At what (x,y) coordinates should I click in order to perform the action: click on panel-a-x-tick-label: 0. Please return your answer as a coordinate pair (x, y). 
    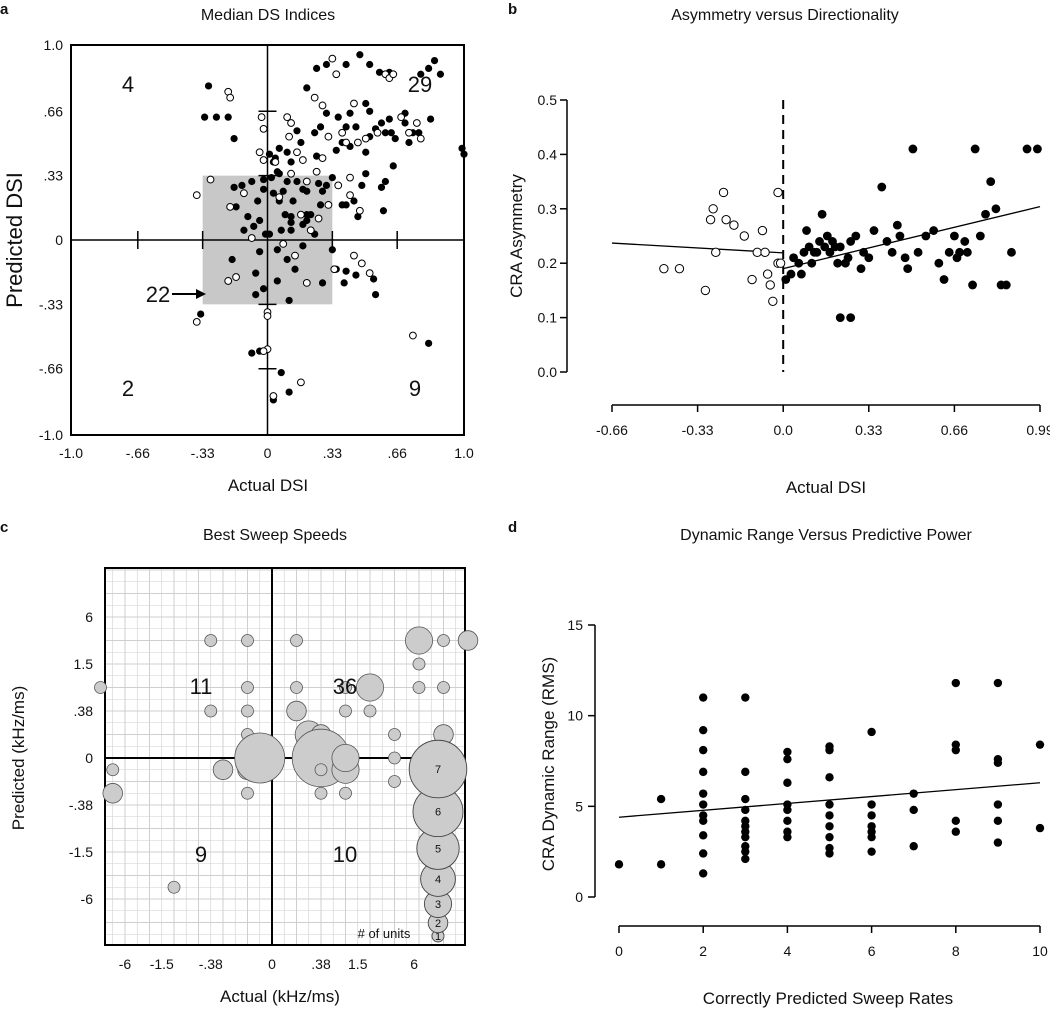
    Looking at the image, I should click on (268, 453).